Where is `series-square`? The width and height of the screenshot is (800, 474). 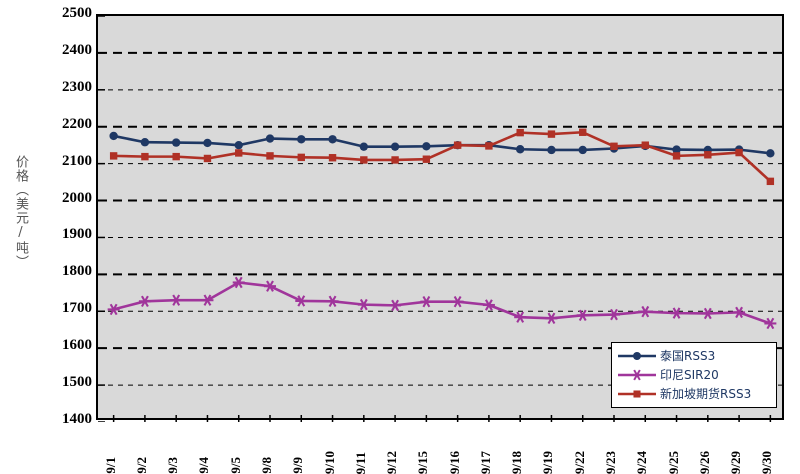 series-square is located at coordinates (442, 157).